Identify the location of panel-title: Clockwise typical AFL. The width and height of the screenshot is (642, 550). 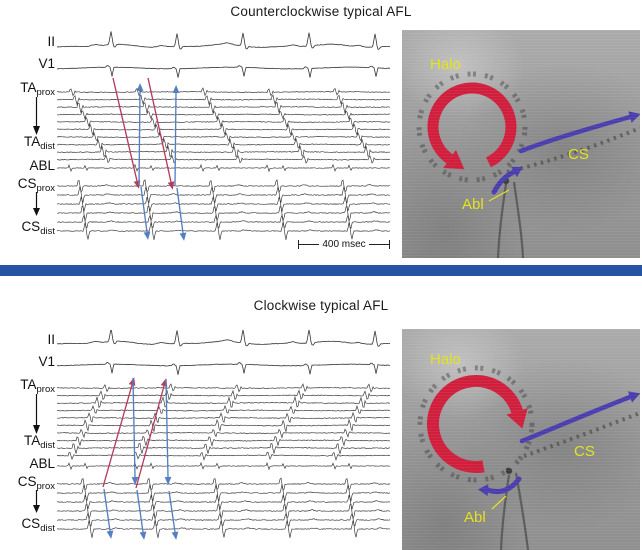
(321, 305).